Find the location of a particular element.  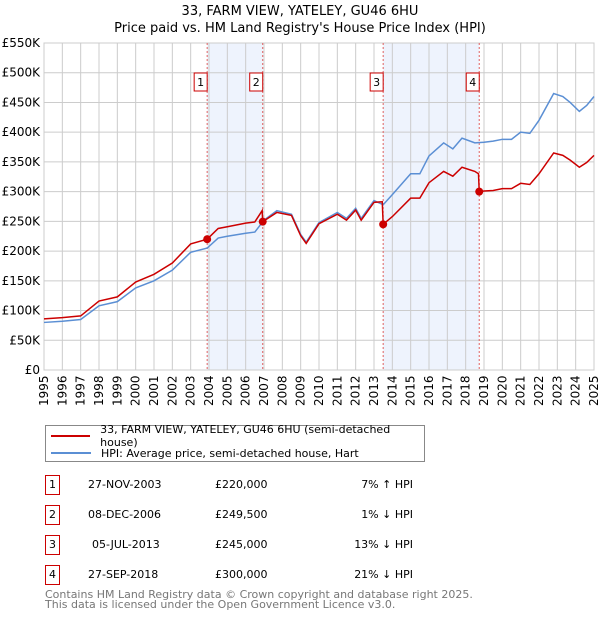

sale-row: 2 08-DEC-2006 £249,500 1% ↓ HPI is located at coordinates (245, 516).